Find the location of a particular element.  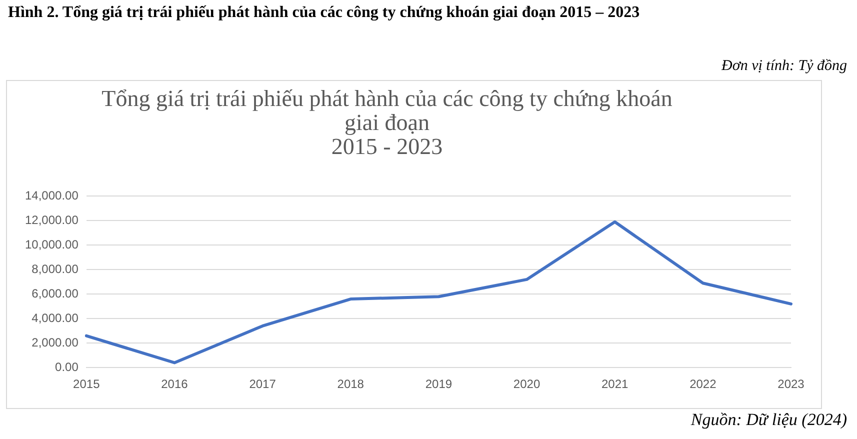

chart-title: Hình 2. Tổng giá trị trái phiếu phát hành của các công ty chứng khoán giai đoạn 2015 – 2023 is located at coordinates (324, 13).